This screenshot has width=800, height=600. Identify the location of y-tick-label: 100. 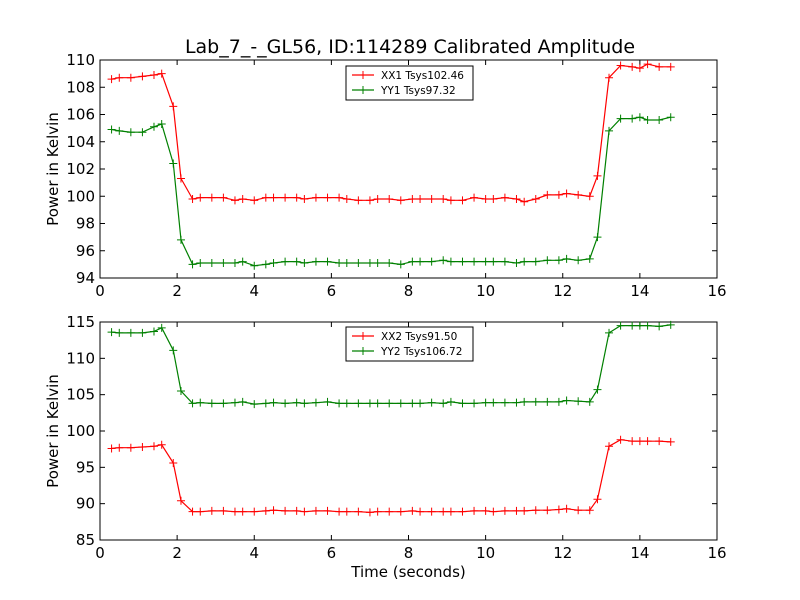
(80, 431).